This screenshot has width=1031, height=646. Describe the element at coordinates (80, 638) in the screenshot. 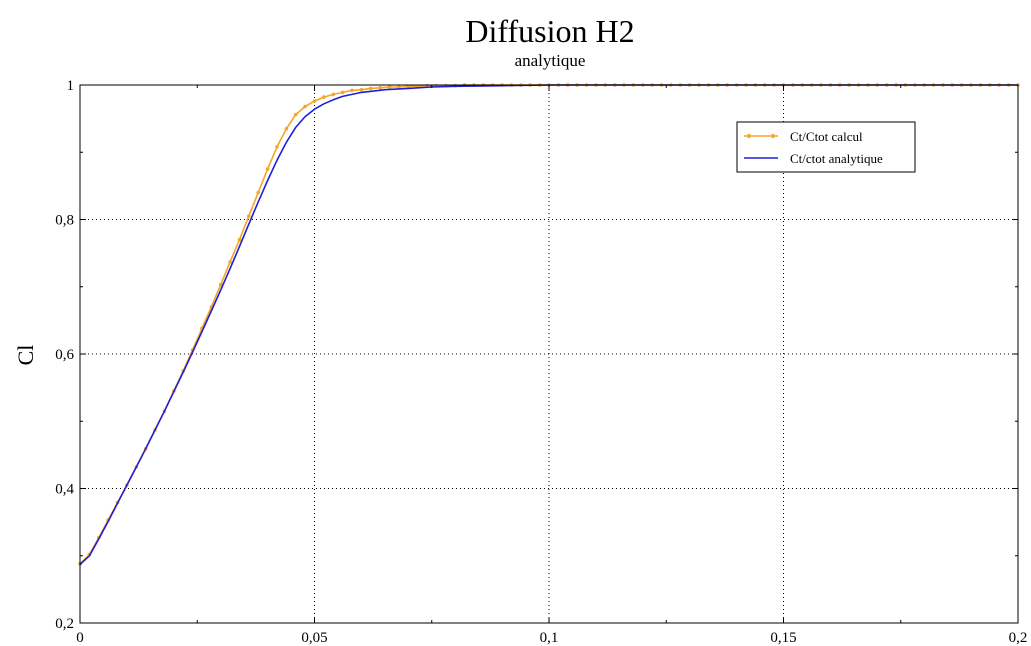

I see `x-tick-label: 0` at that location.